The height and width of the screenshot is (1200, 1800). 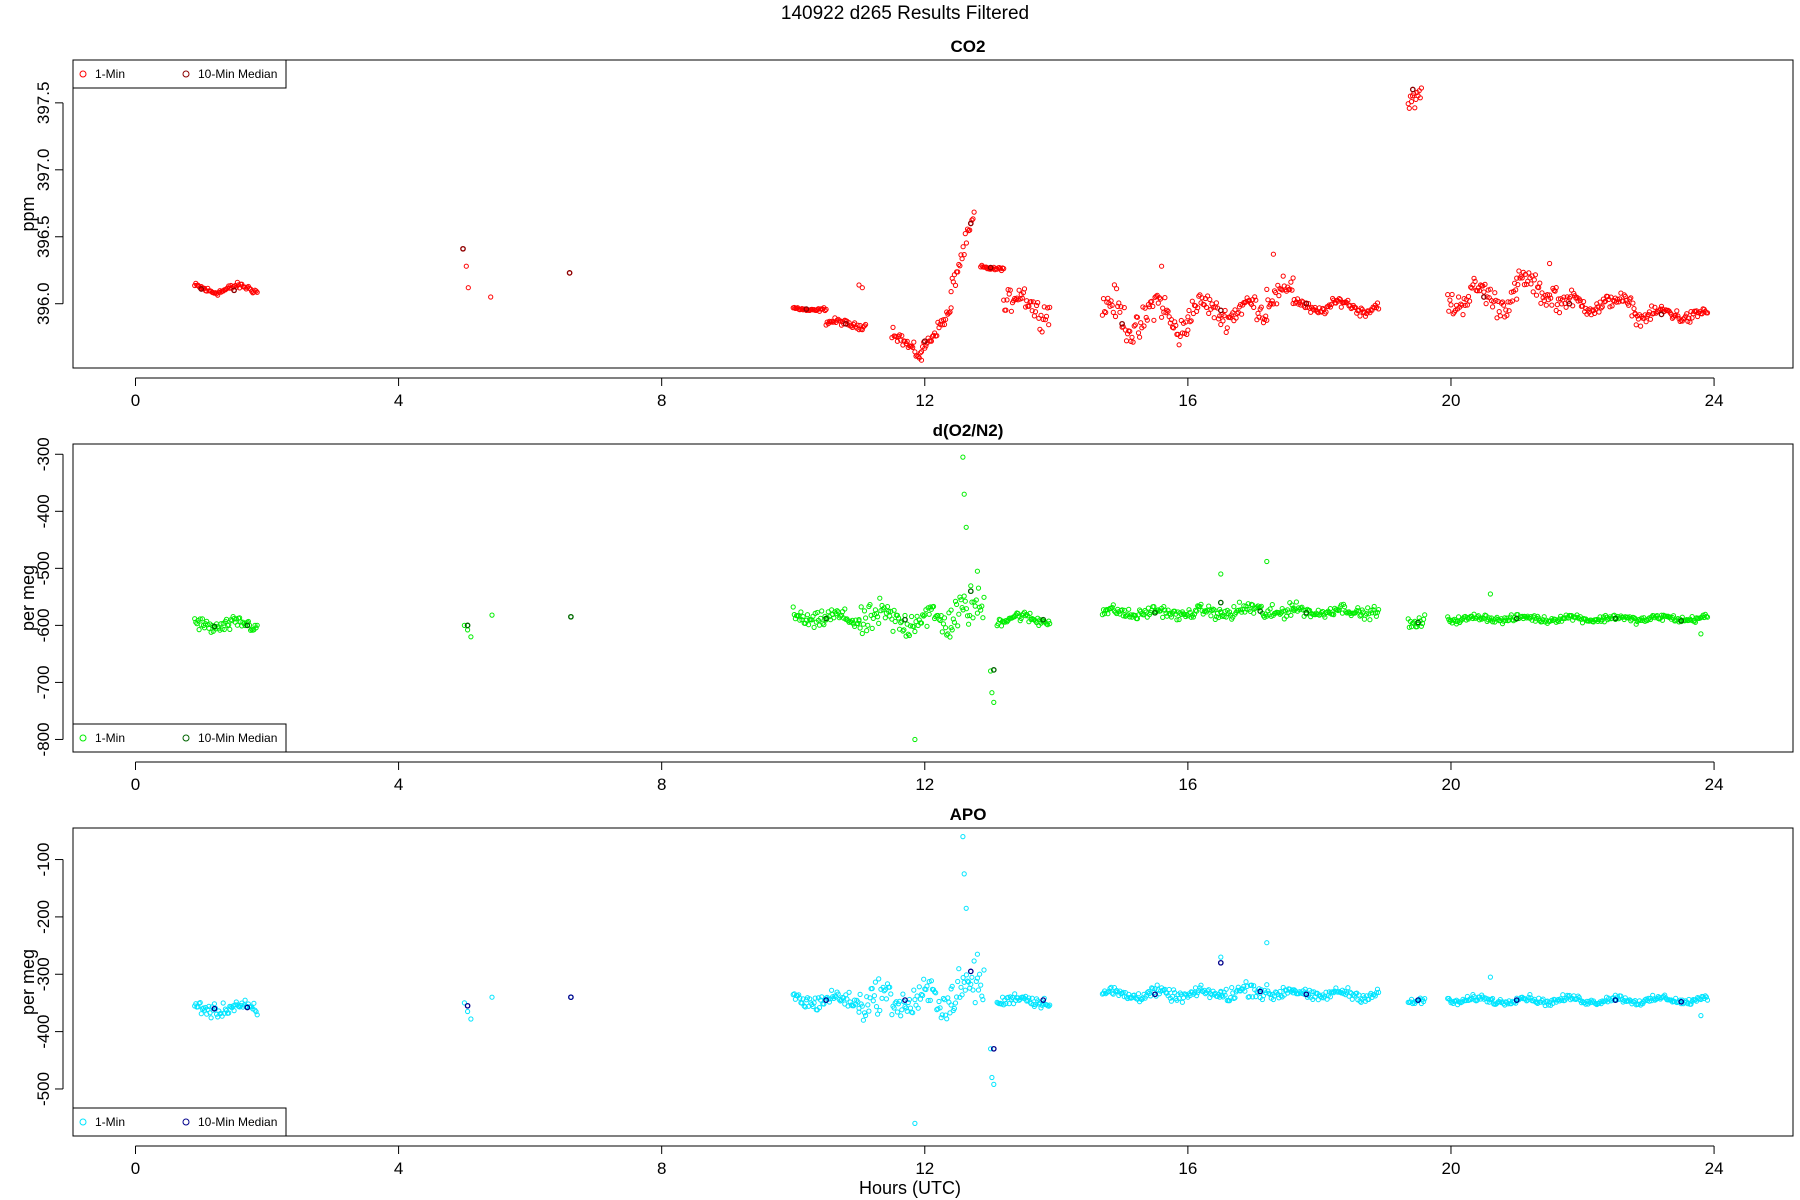 I want to click on series-median, so click(x=948, y=1005).